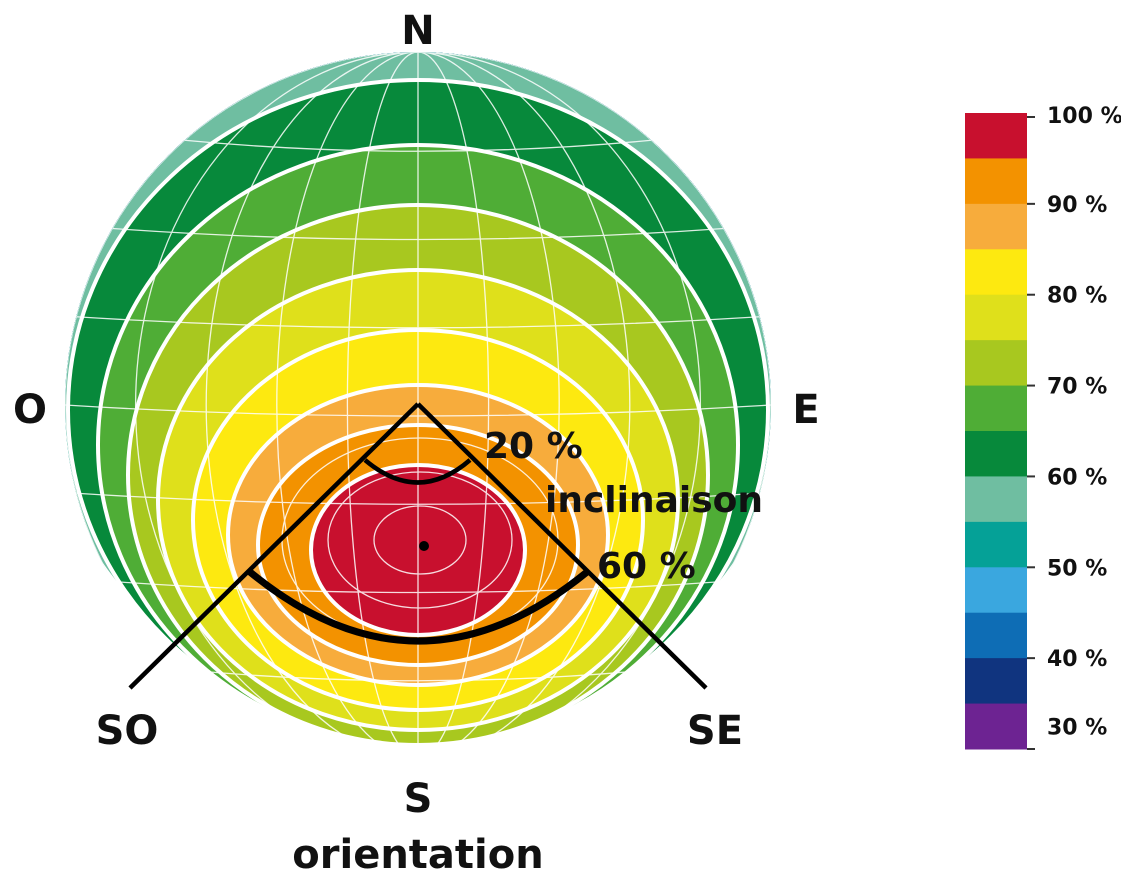  What do you see at coordinates (1043, 427) in the screenshot?
I see `color-legend: 100 % 90 % 80 % 70 % 60 % 50 % 40 % 30 %` at bounding box center [1043, 427].